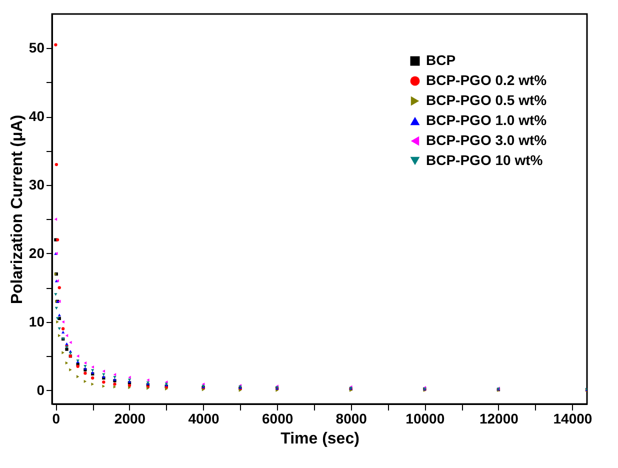  What do you see at coordinates (425, 418) in the screenshot?
I see `x-tick-label: 10000` at bounding box center [425, 418].